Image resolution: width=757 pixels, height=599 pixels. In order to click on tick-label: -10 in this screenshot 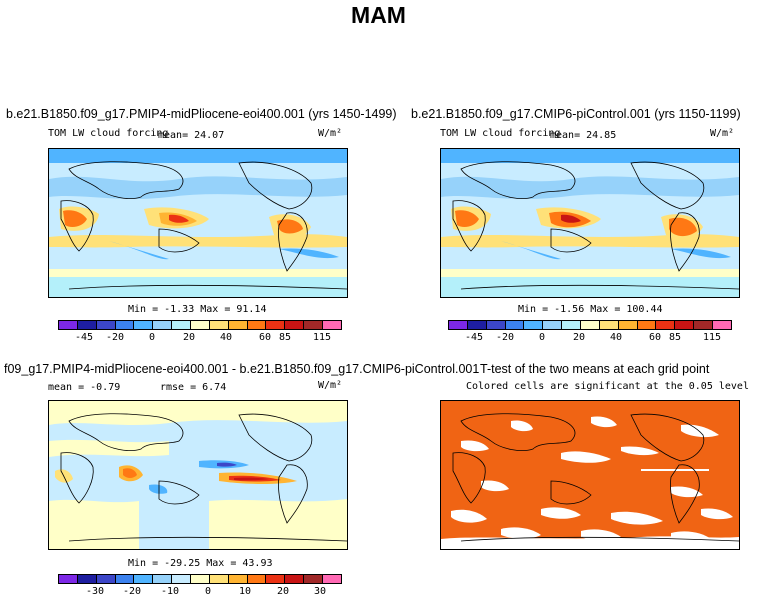, I will do `click(170, 591)`.